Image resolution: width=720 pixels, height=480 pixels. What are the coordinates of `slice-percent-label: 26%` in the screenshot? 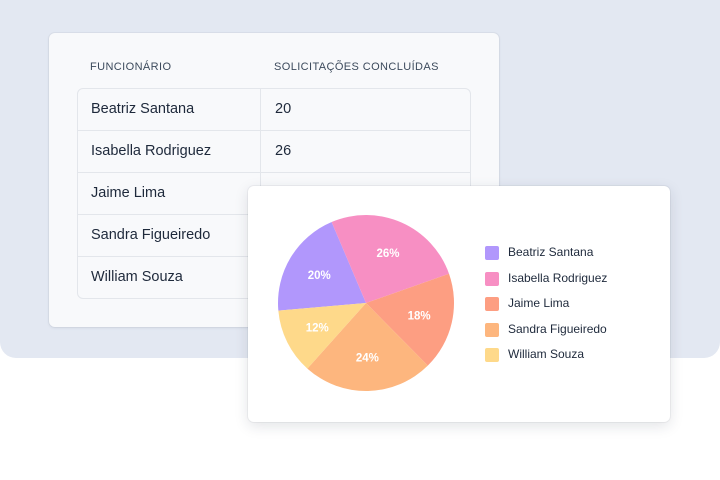 It's located at (388, 254).